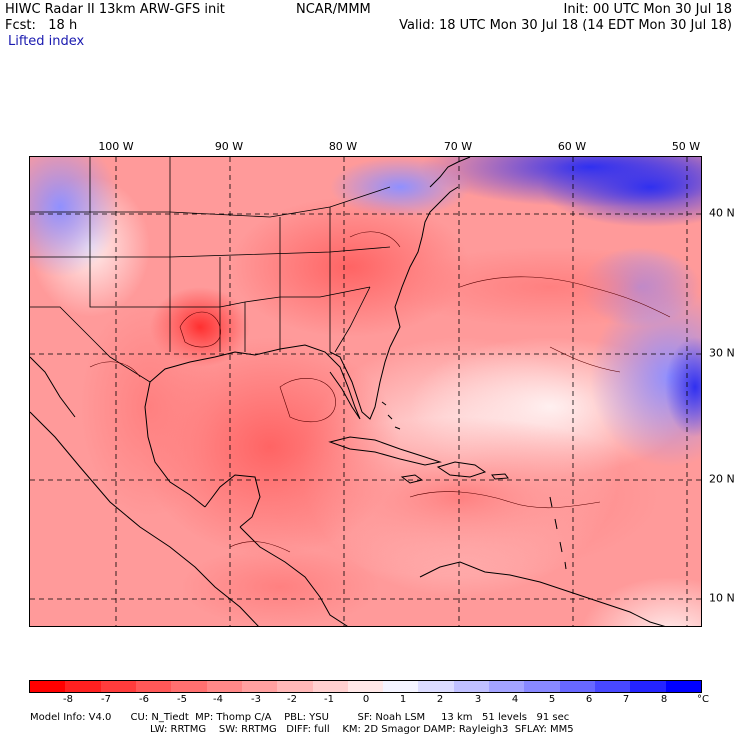 The width and height of the screenshot is (740, 740). What do you see at coordinates (343, 146) in the screenshot?
I see `lon-label-80w: 80 W` at bounding box center [343, 146].